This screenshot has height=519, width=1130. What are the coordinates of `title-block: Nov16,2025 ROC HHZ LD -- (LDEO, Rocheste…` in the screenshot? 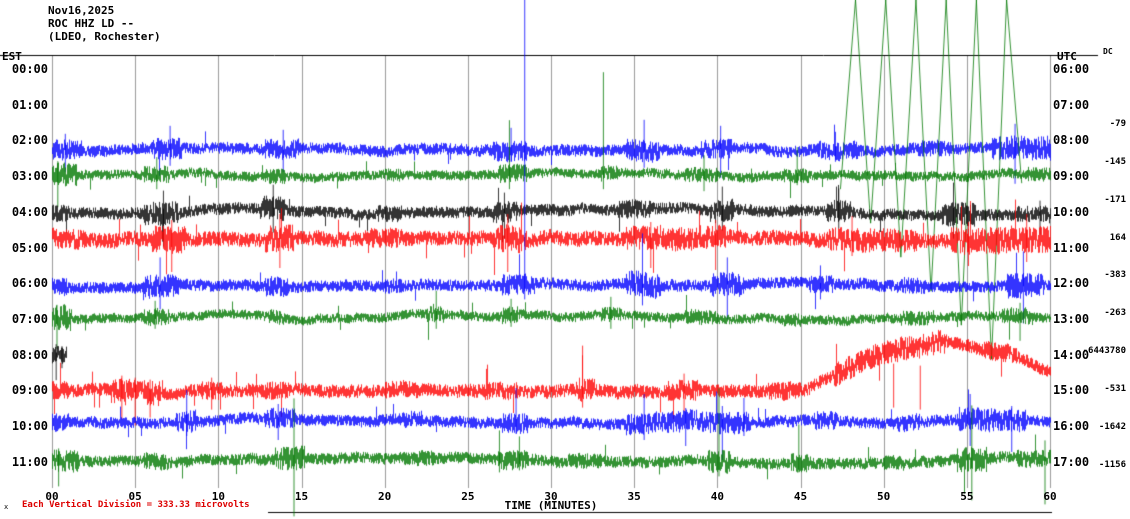 It's located at (104, 23).